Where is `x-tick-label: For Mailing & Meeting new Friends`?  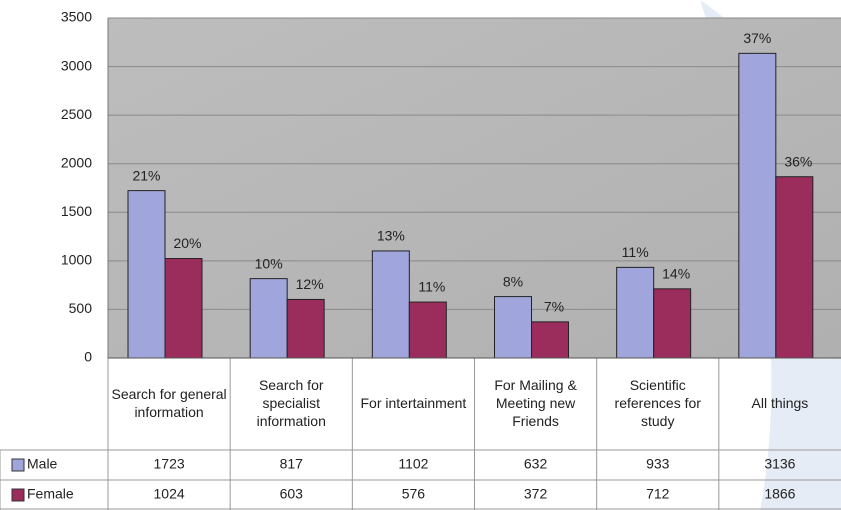
x-tick-label: For Mailing & Meeting new Friends is located at coordinates (535, 403).